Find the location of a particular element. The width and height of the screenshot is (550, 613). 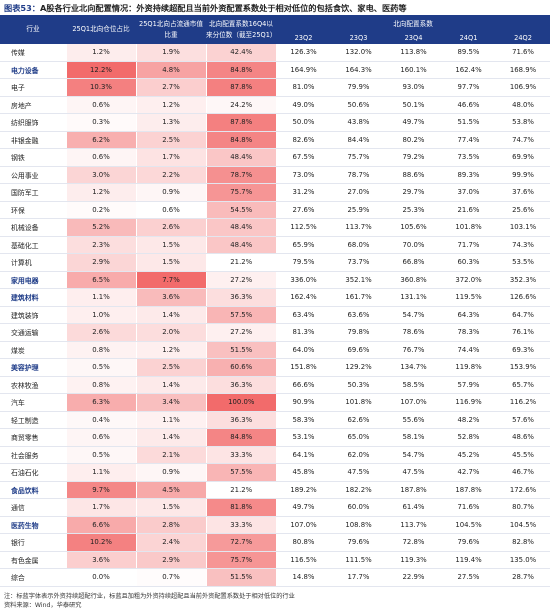

coef-q4-cell: 89.5% is located at coordinates (468, 53).